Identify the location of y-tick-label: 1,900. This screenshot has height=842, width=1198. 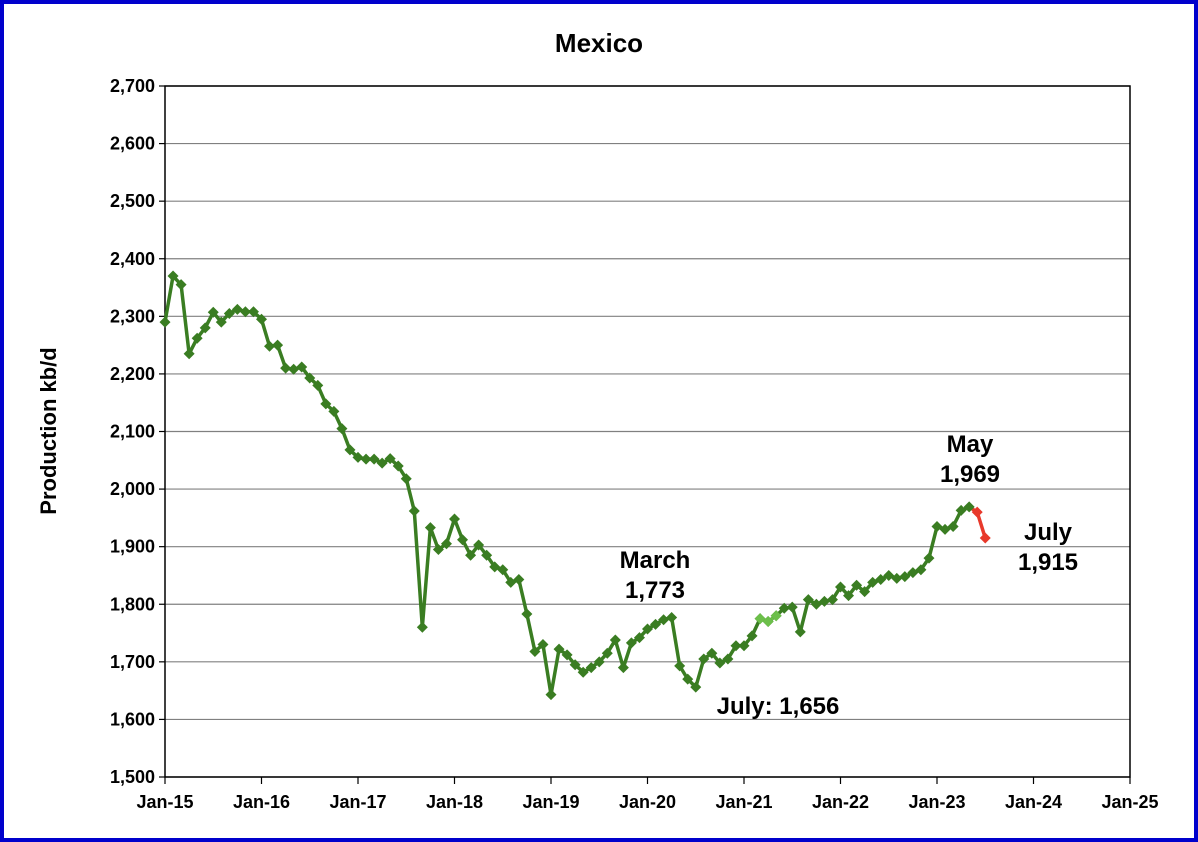
(132, 547).